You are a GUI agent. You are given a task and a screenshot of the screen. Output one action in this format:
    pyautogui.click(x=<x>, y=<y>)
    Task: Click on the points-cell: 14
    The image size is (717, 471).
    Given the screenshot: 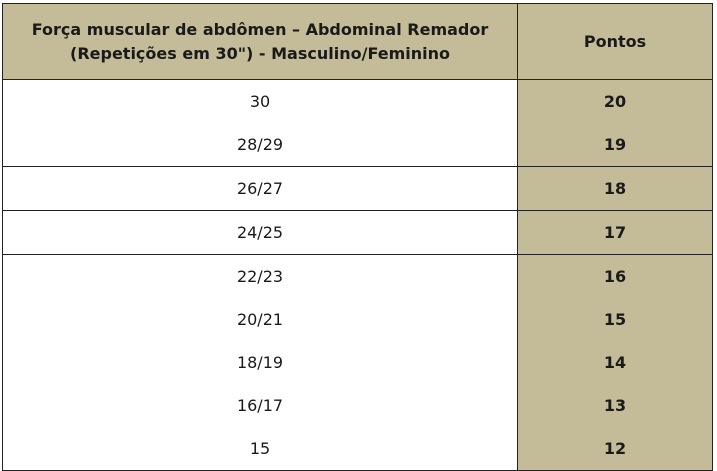 What is the action you would take?
    pyautogui.click(x=615, y=362)
    